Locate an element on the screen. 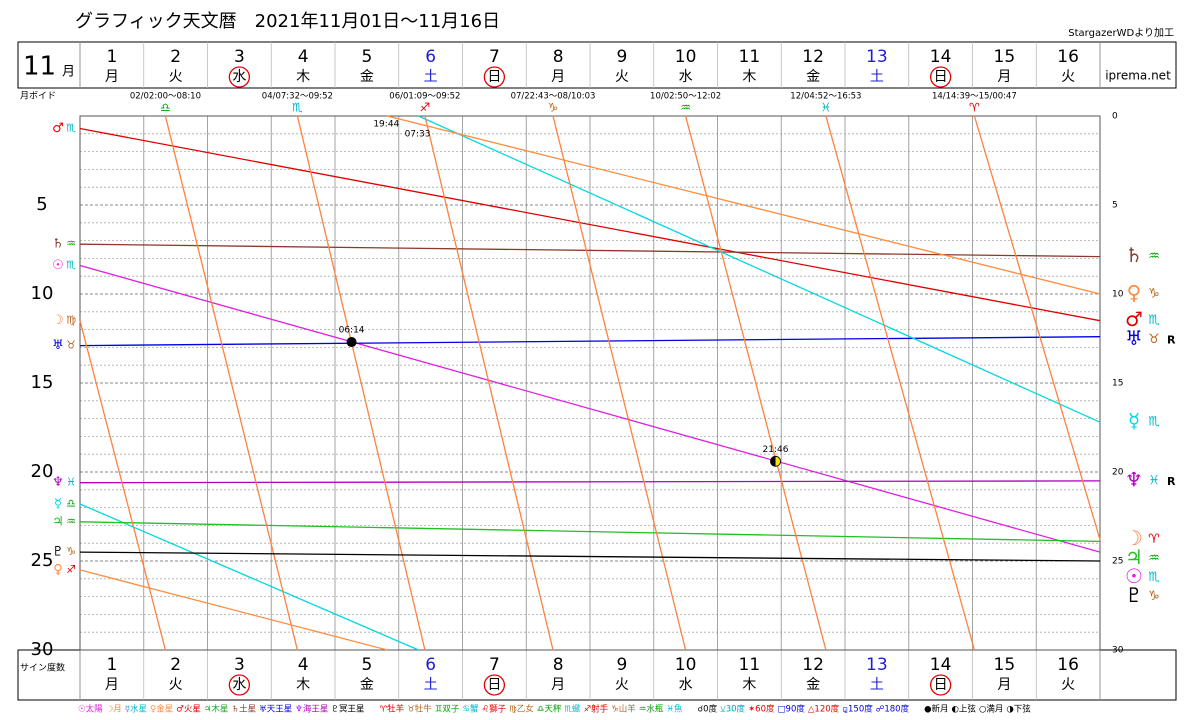 The image size is (1192, 720). legend-item: ♍乙女 is located at coordinates (521, 709).